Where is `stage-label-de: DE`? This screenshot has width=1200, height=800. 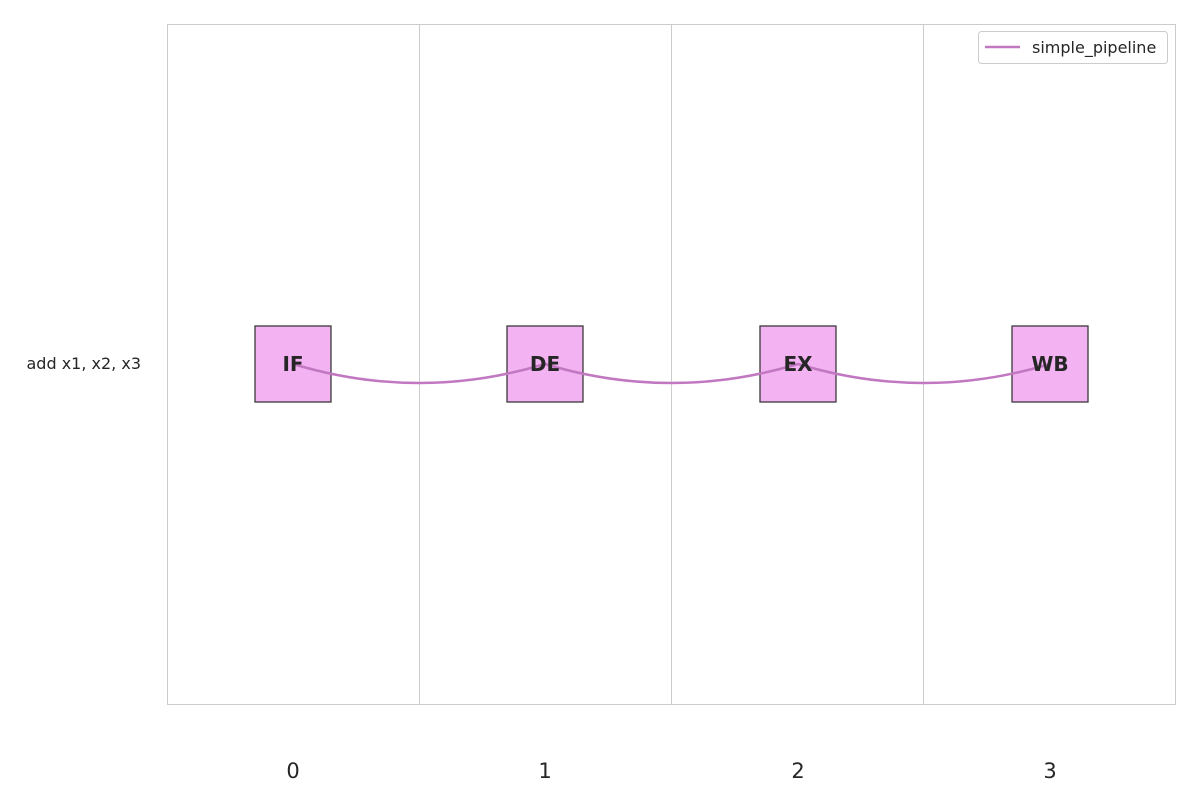 stage-label-de: DE is located at coordinates (545, 364).